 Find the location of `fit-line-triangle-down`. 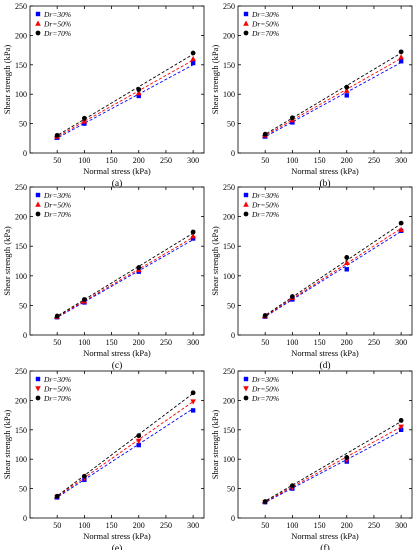

fit-line-triangle-down is located at coordinates (332, 465).